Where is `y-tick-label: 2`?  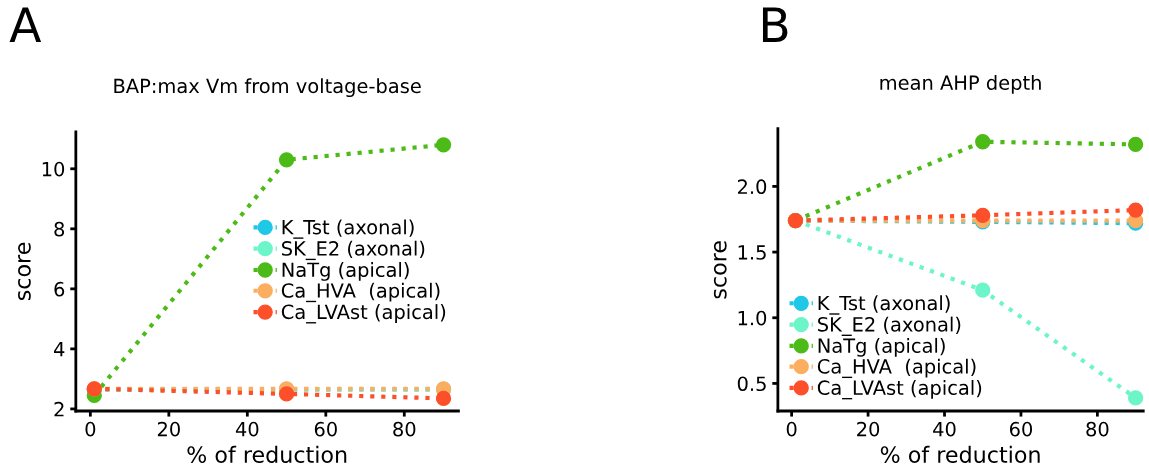 y-tick-label: 2 is located at coordinates (59, 409).